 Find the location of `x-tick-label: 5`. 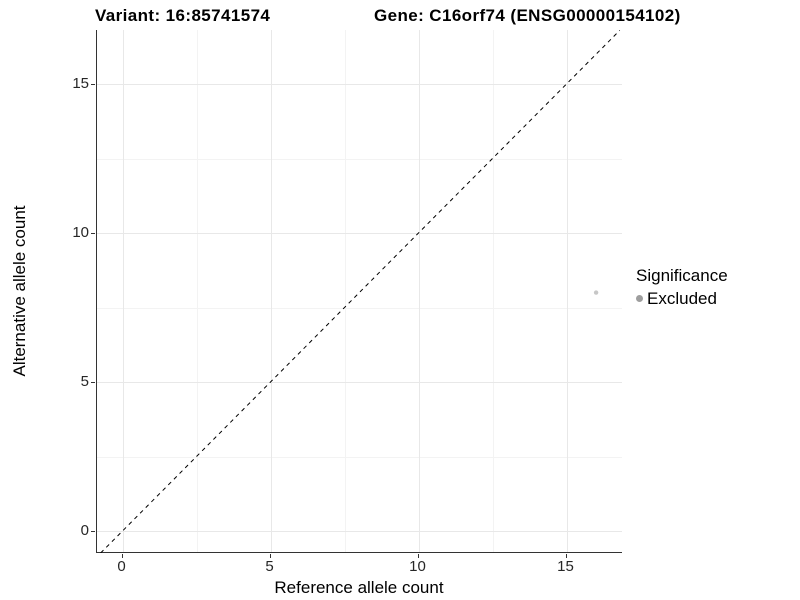

x-tick-label: 5 is located at coordinates (269, 566).